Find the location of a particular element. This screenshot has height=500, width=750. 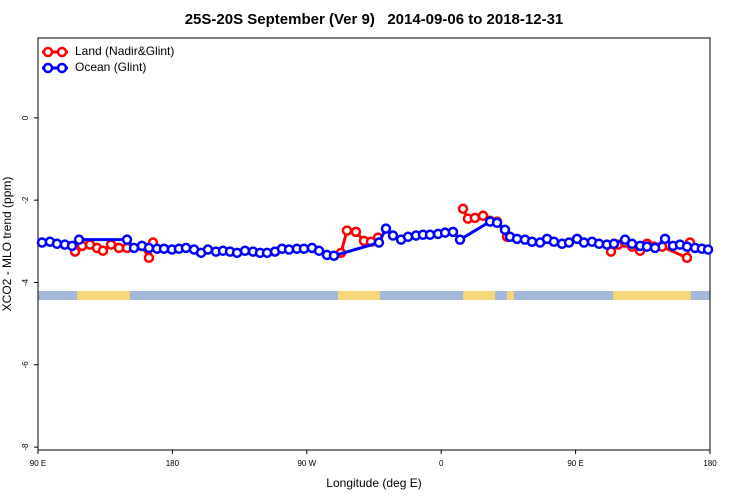

y-tick-label: -8 is located at coordinates (25, 447).